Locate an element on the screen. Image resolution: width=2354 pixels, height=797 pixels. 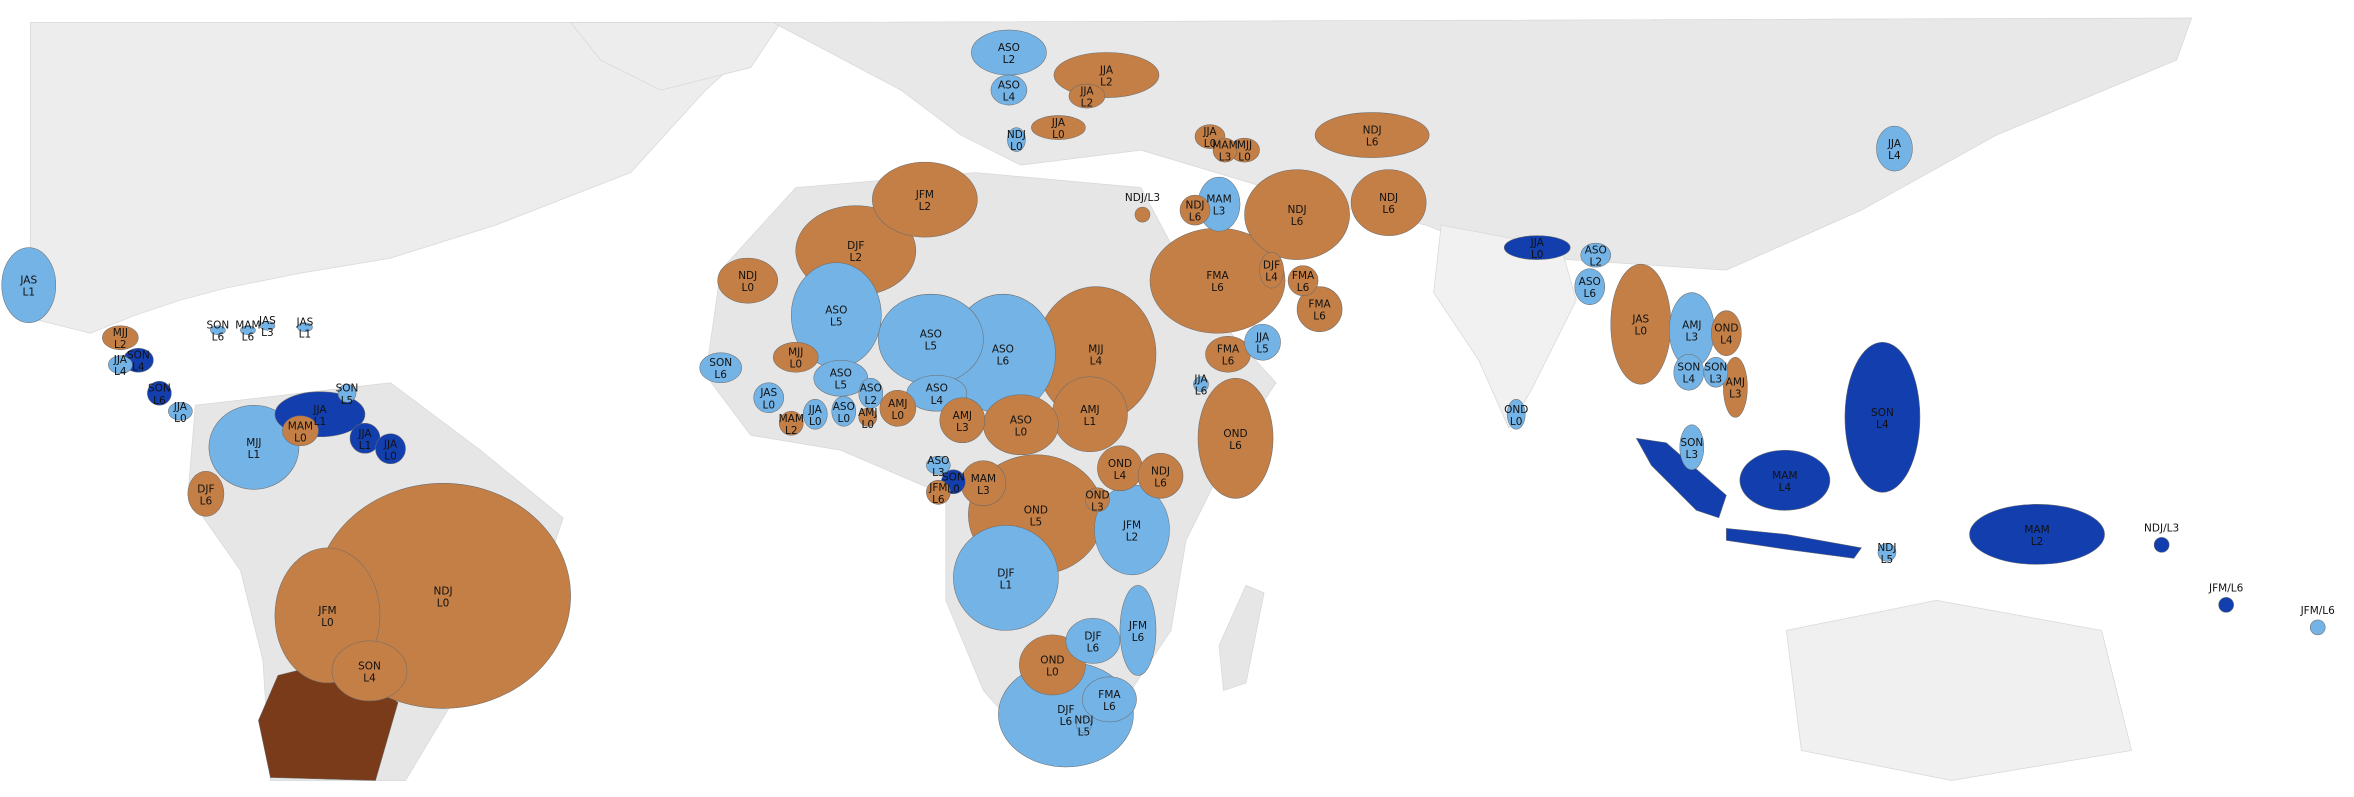
region-label: DJF L1 is located at coordinates (1005, 579).